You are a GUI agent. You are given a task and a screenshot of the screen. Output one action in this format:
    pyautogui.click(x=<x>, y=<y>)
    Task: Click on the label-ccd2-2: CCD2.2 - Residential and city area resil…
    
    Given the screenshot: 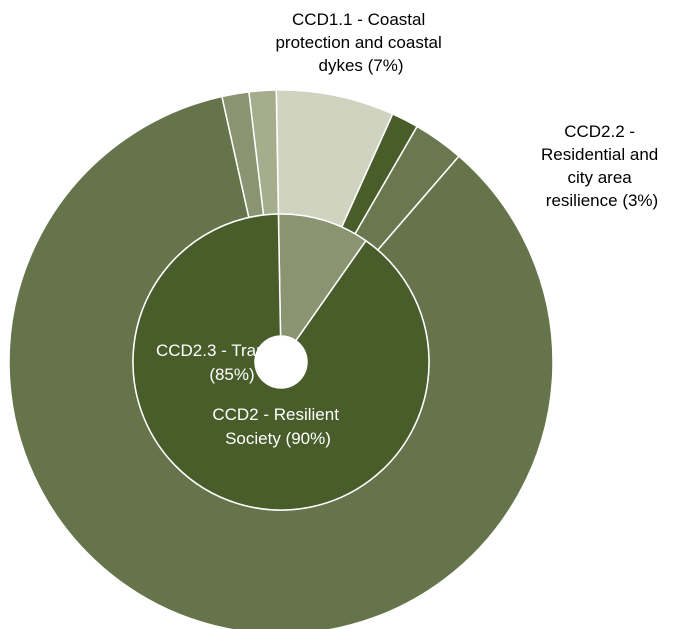 What is the action you would take?
    pyautogui.click(x=602, y=166)
    